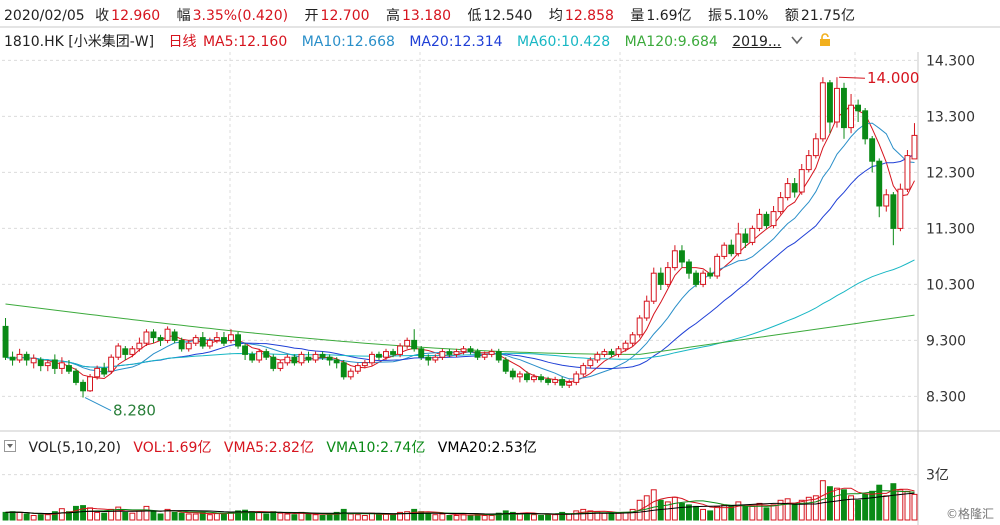  Describe the element at coordinates (797, 42) in the screenshot. I see `chevron-down-icon` at that location.